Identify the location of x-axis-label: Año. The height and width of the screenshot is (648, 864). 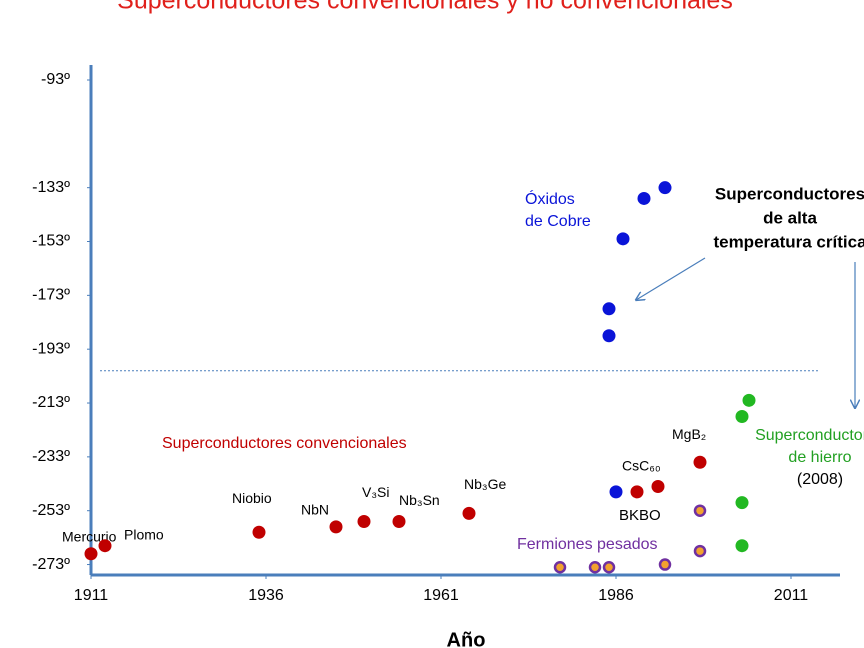
(466, 638).